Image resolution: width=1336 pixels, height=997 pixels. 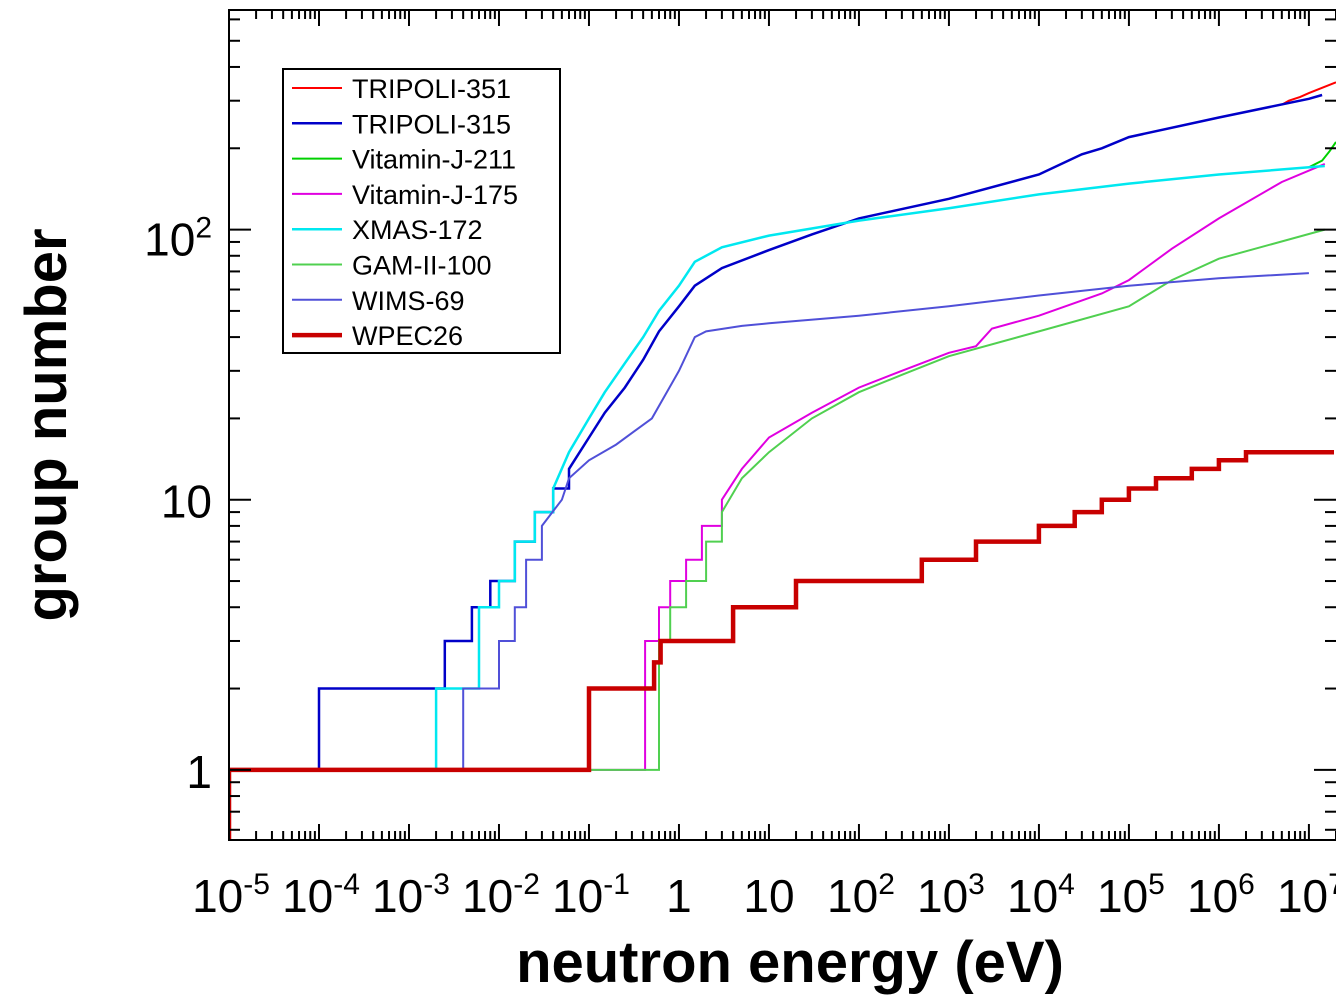 What do you see at coordinates (422, 266) in the screenshot?
I see `legend-label: GAM-II-100` at bounding box center [422, 266].